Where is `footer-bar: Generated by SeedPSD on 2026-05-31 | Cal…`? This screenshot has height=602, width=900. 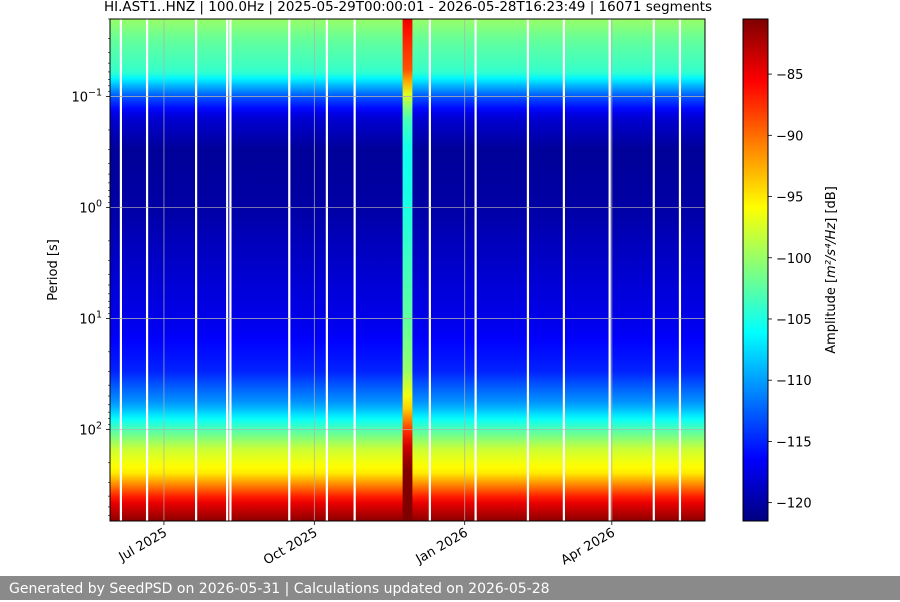 footer-bar: Generated by SeedPSD on 2026-05-31 | Cal… is located at coordinates (450, 588).